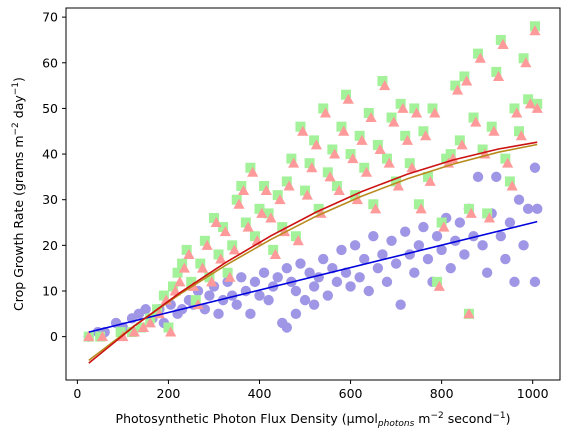 This screenshot has width=570, height=441. Describe the element at coordinates (533, 393) in the screenshot. I see `x-tick-label: 1000` at that location.